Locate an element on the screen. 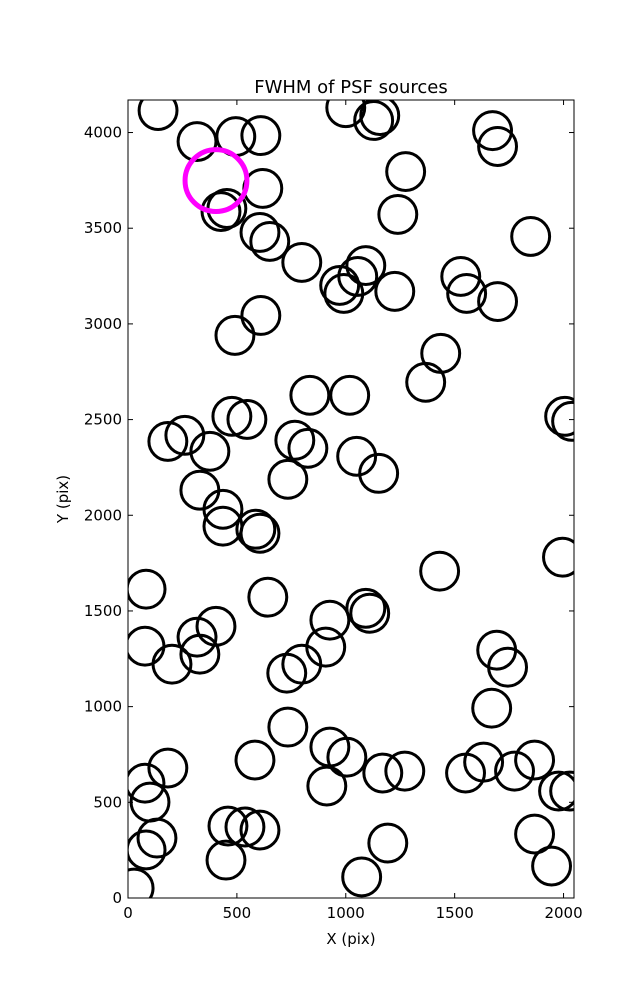 This screenshot has height=1004, width=637. x-tick-label: 1500 is located at coordinates (455, 913).